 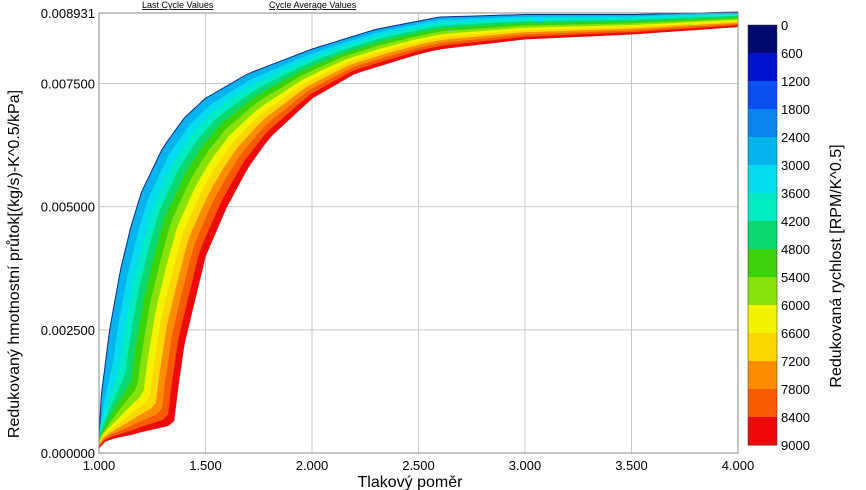 I want to click on colorbar-tick-label: 5400, so click(x=795, y=277).